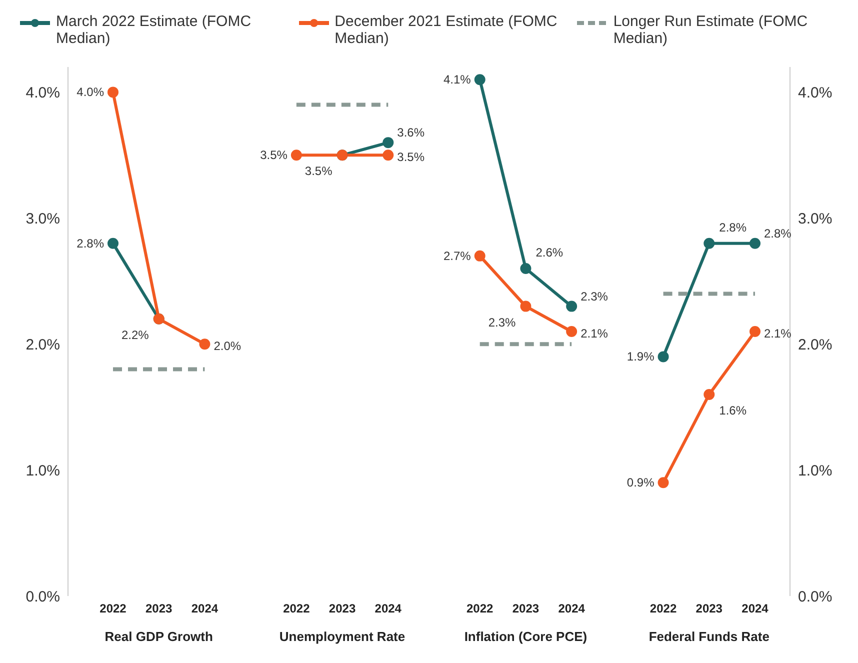  Describe the element at coordinates (43, 471) in the screenshot. I see `y-tick-label: 1.0%` at that location.